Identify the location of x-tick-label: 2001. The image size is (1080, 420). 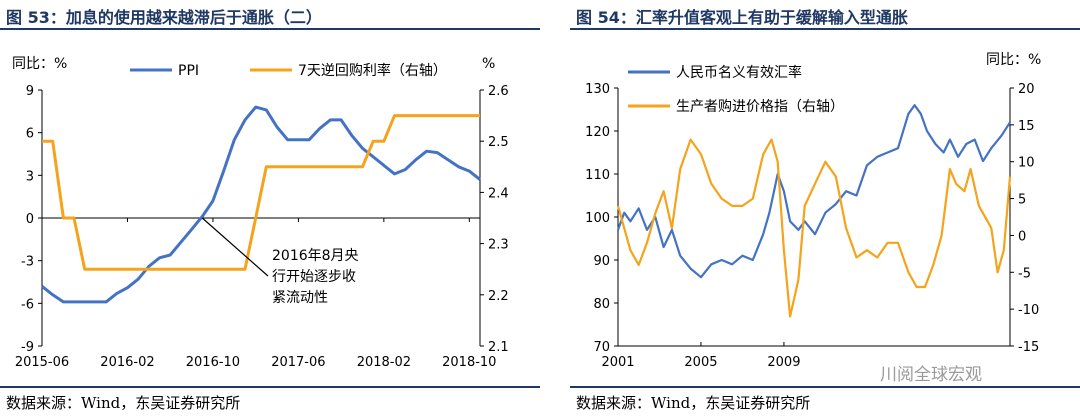
(617, 362).